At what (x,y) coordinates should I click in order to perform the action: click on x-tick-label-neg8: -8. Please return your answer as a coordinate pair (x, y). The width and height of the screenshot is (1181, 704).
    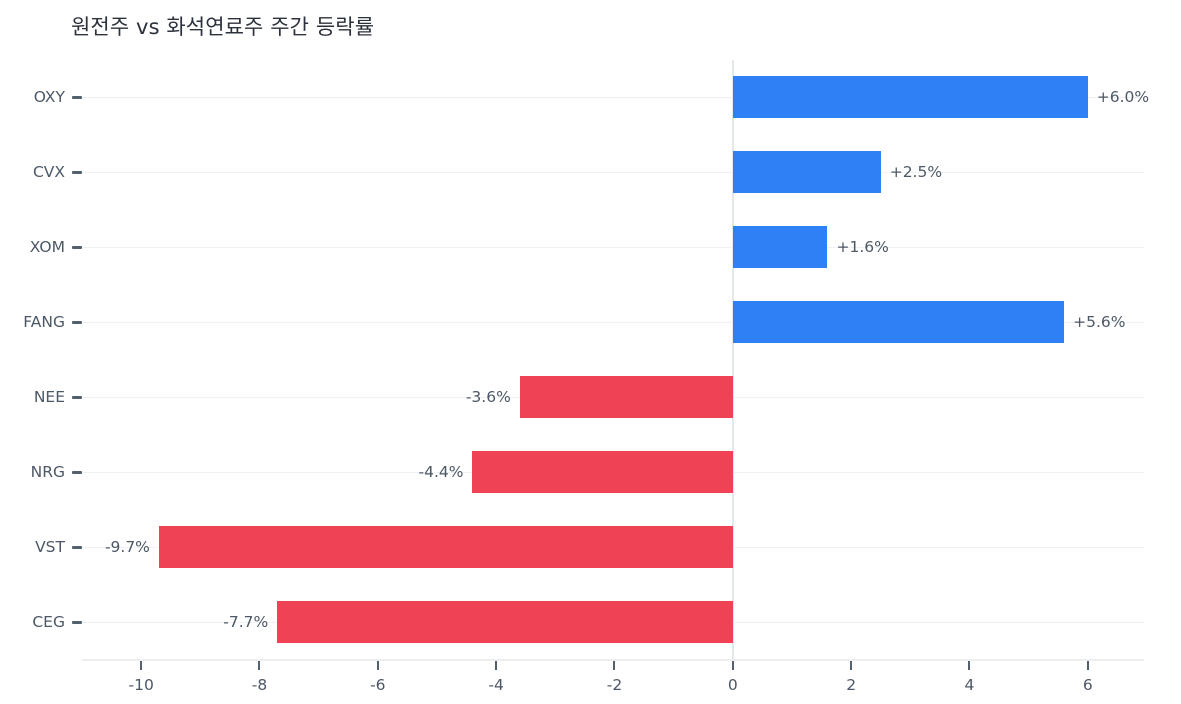
    Looking at the image, I should click on (259, 685).